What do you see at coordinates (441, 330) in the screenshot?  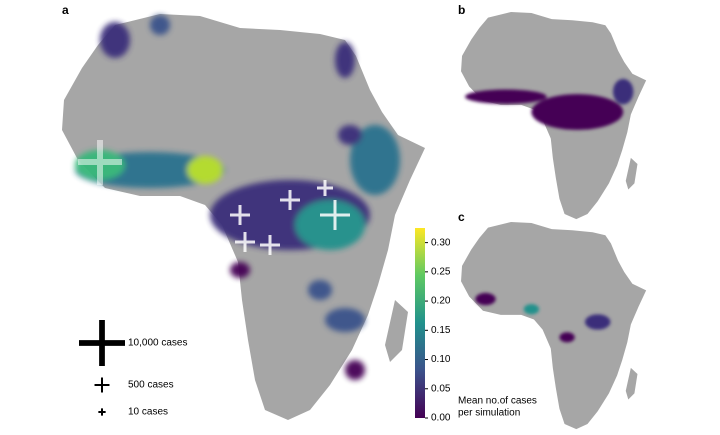 I see `colorbar-tick-label: 0.15` at bounding box center [441, 330].